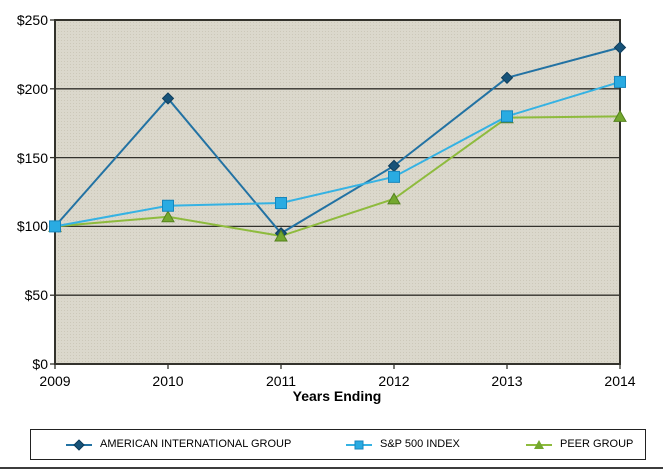  What do you see at coordinates (337, 396) in the screenshot?
I see `x-axis-title: Years Ending` at bounding box center [337, 396].